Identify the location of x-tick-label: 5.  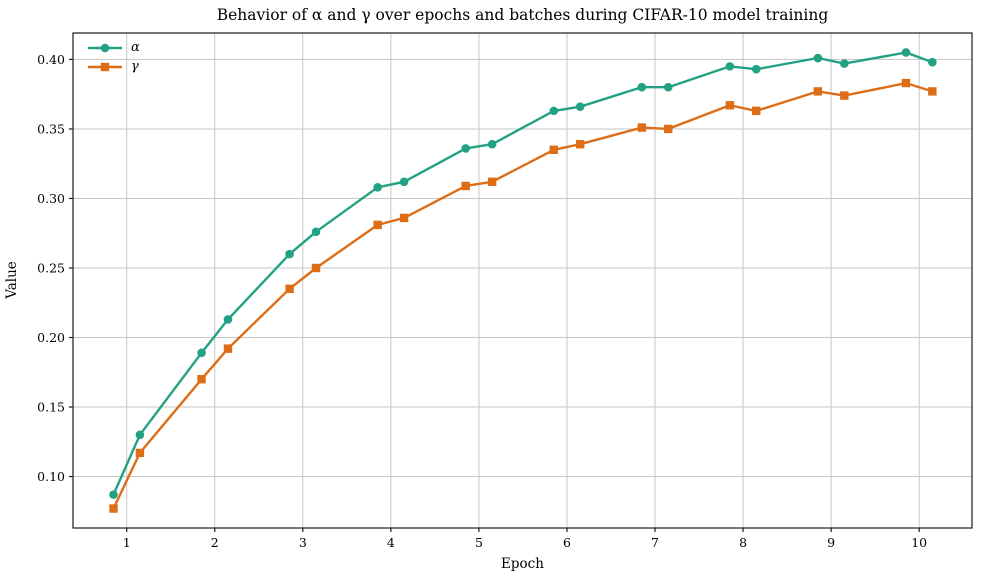
(479, 542).